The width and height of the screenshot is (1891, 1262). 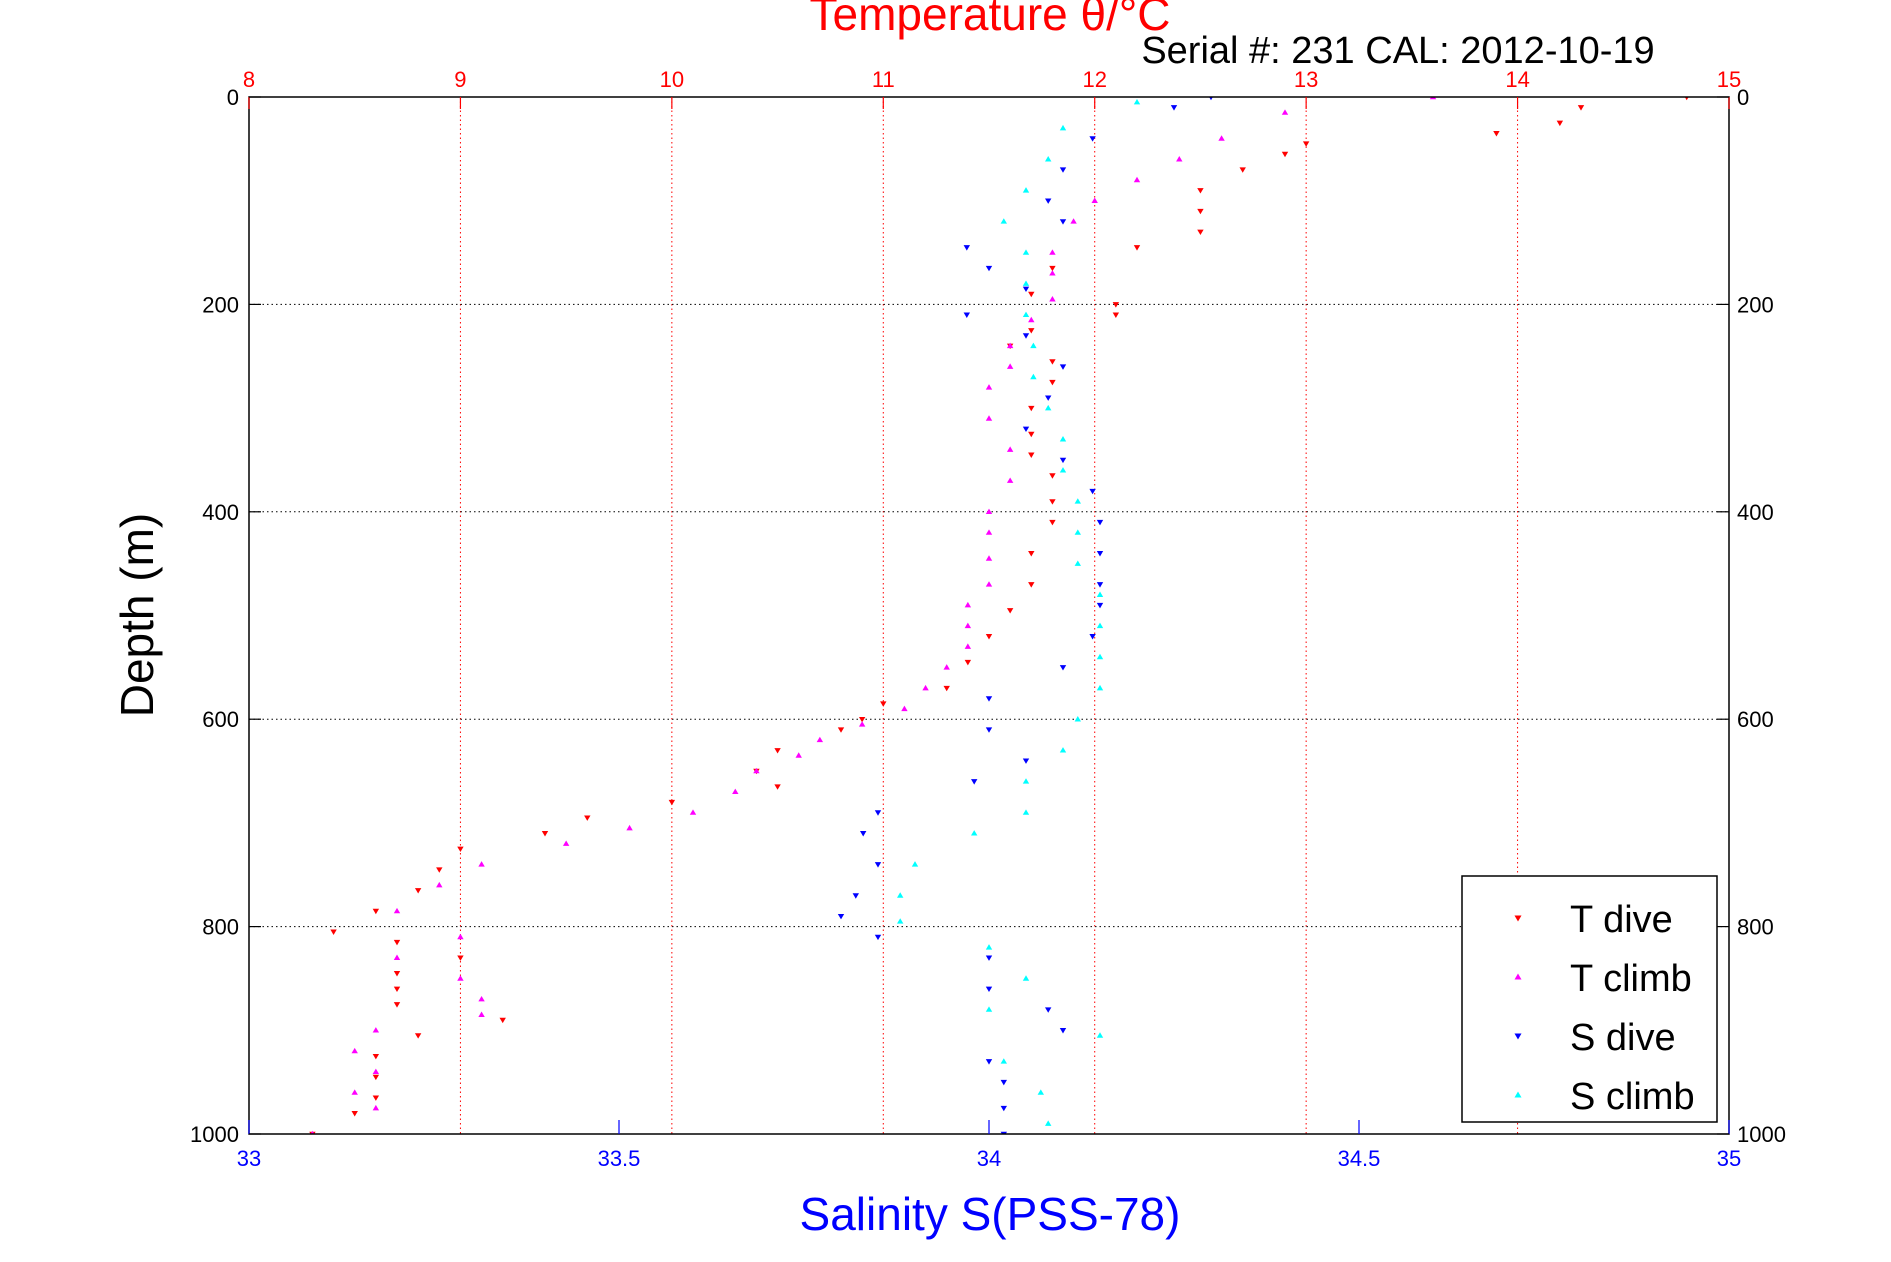 What do you see at coordinates (1755, 927) in the screenshot?
I see `depth-tick-label-right: 800` at bounding box center [1755, 927].